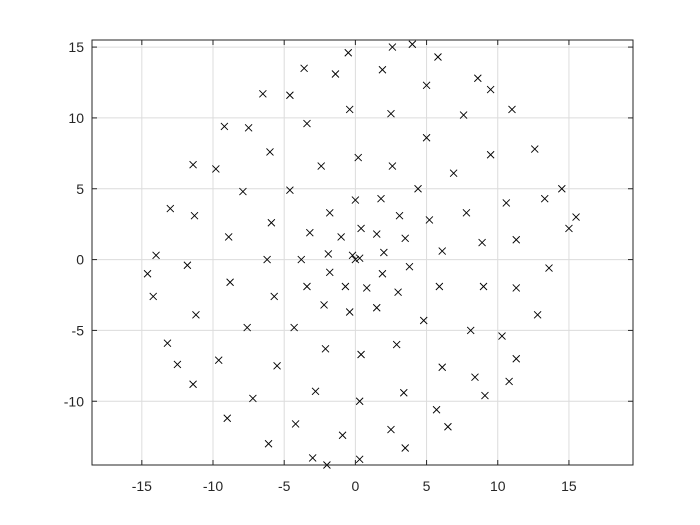 The image size is (700, 525). What do you see at coordinates (78, 330) in the screenshot?
I see `y-tick-label: -5` at bounding box center [78, 330].